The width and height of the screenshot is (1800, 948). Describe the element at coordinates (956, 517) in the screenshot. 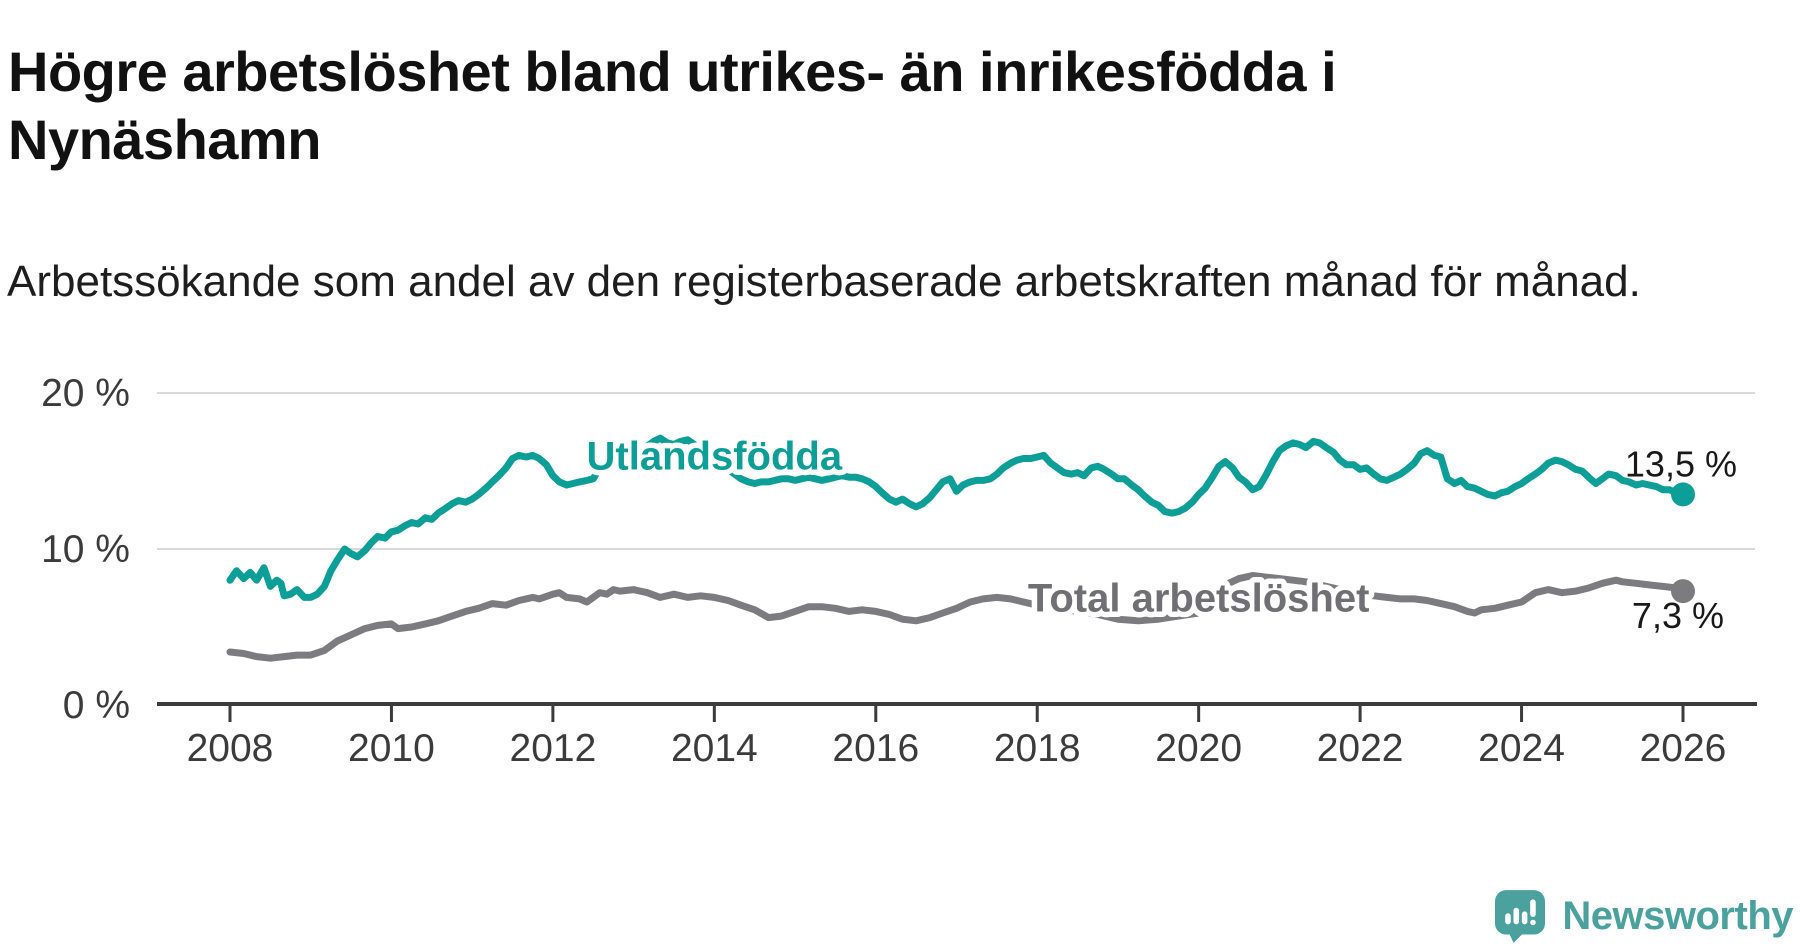

I see `series-line-utlandsfodda` at that location.